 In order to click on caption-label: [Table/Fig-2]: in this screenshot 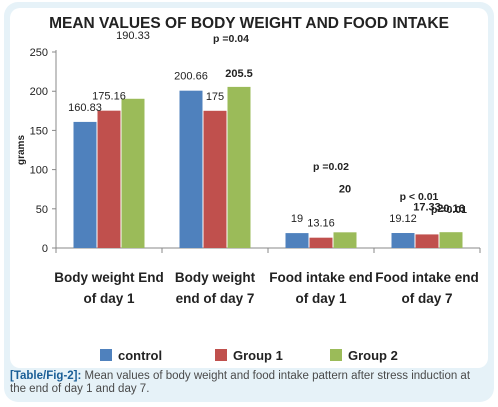, I will do `click(46, 376)`.